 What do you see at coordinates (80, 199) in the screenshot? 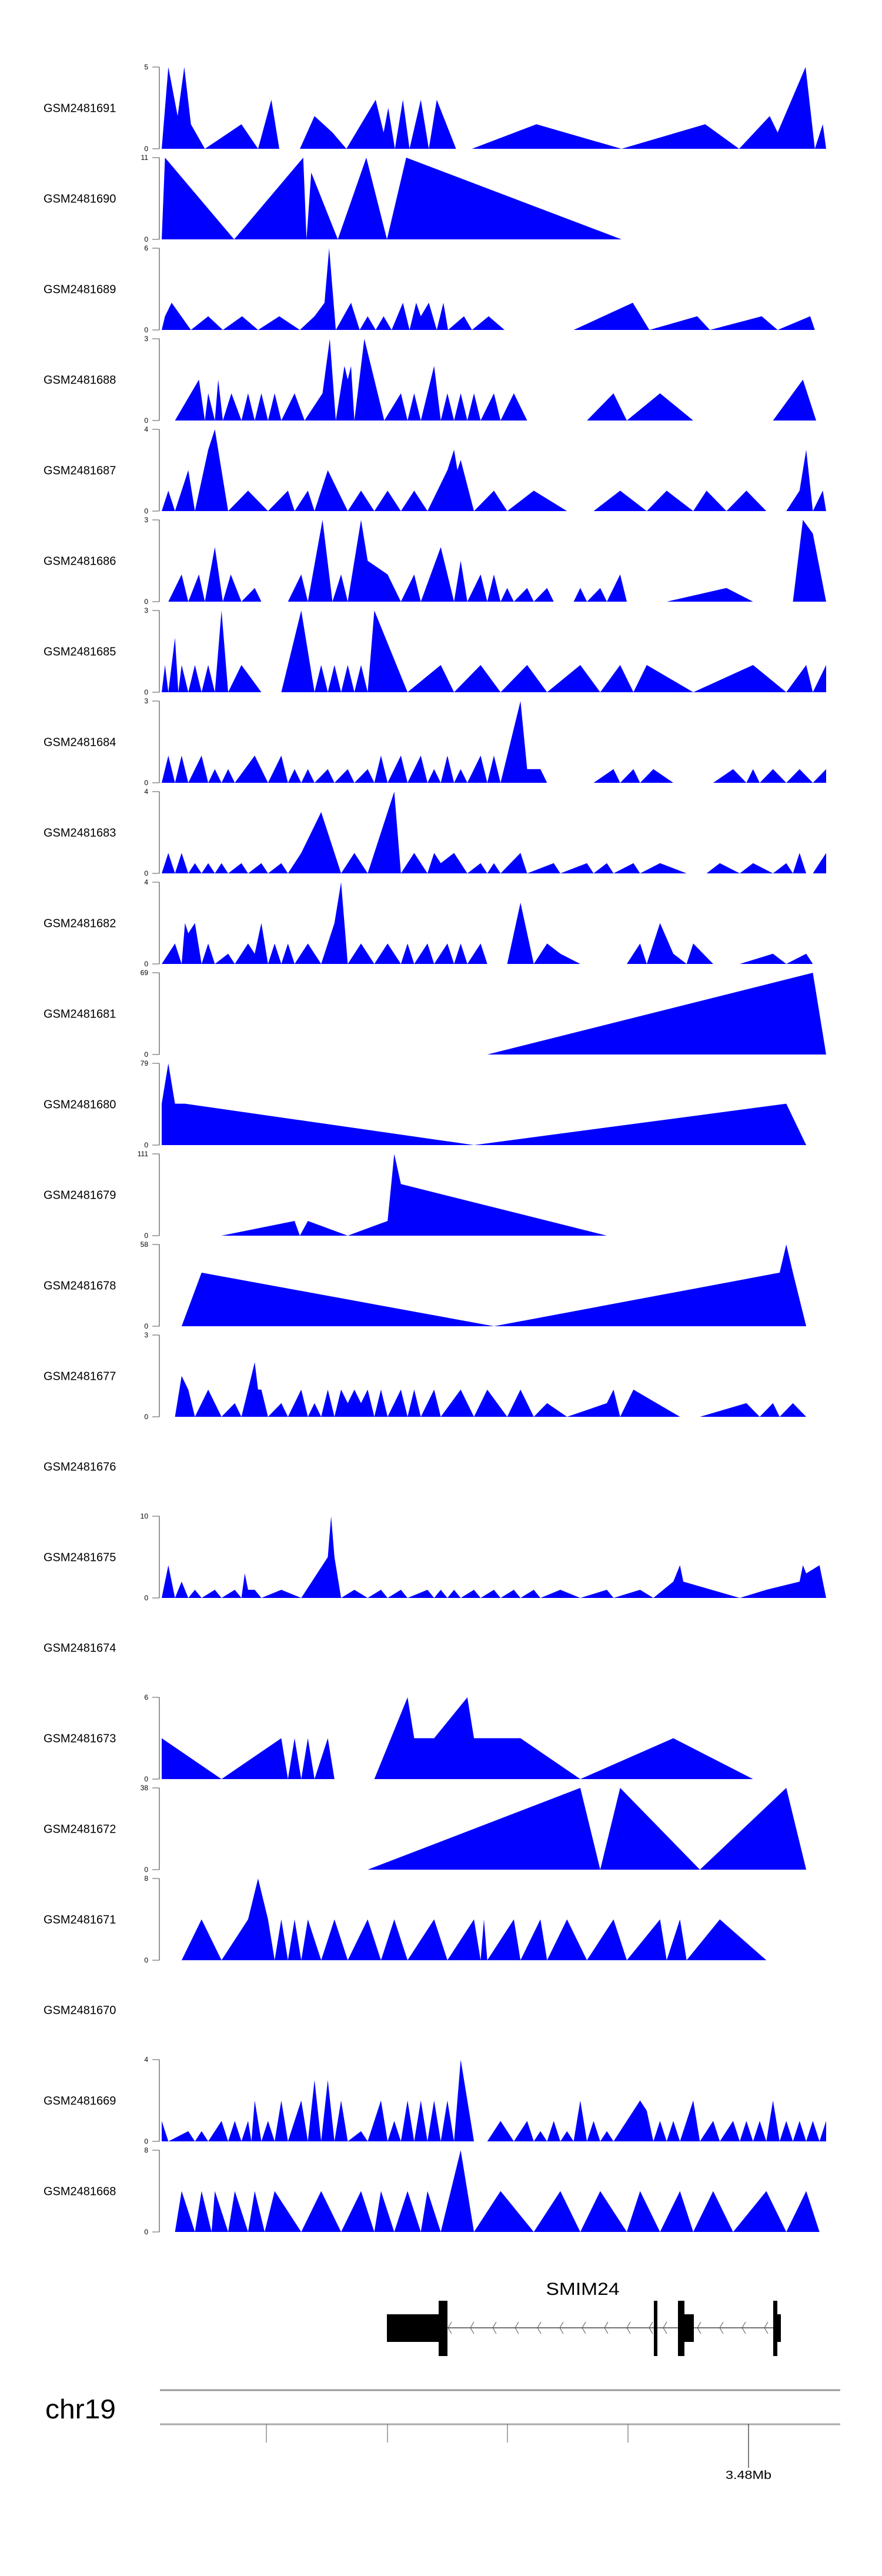
I see `track-label: GSM2481690` at bounding box center [80, 199].